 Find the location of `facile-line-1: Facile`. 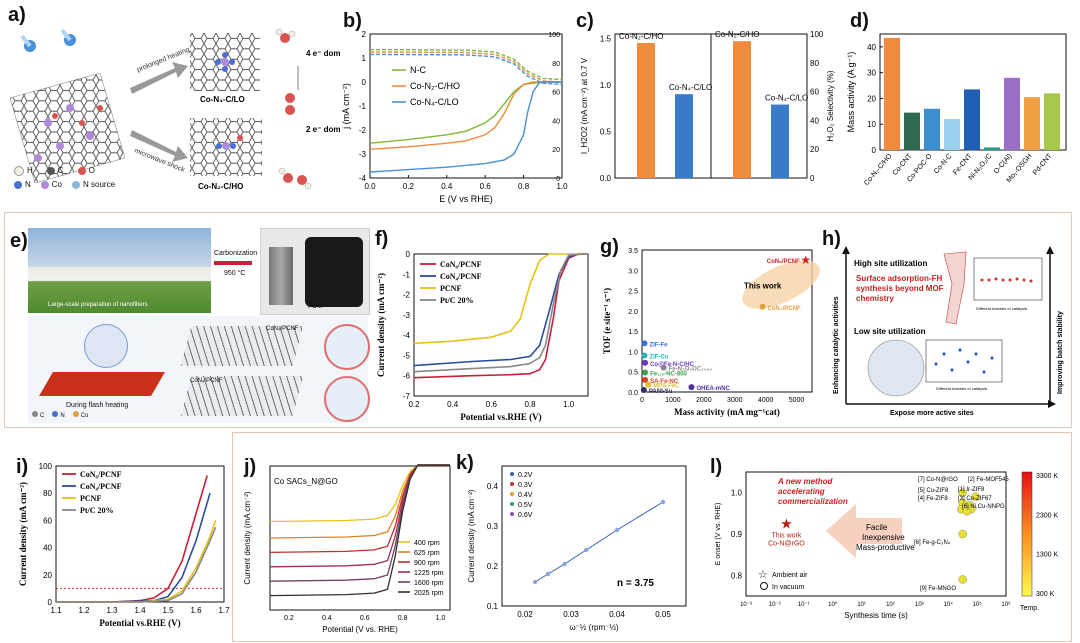

facile-line-1: Facile is located at coordinates (877, 527).